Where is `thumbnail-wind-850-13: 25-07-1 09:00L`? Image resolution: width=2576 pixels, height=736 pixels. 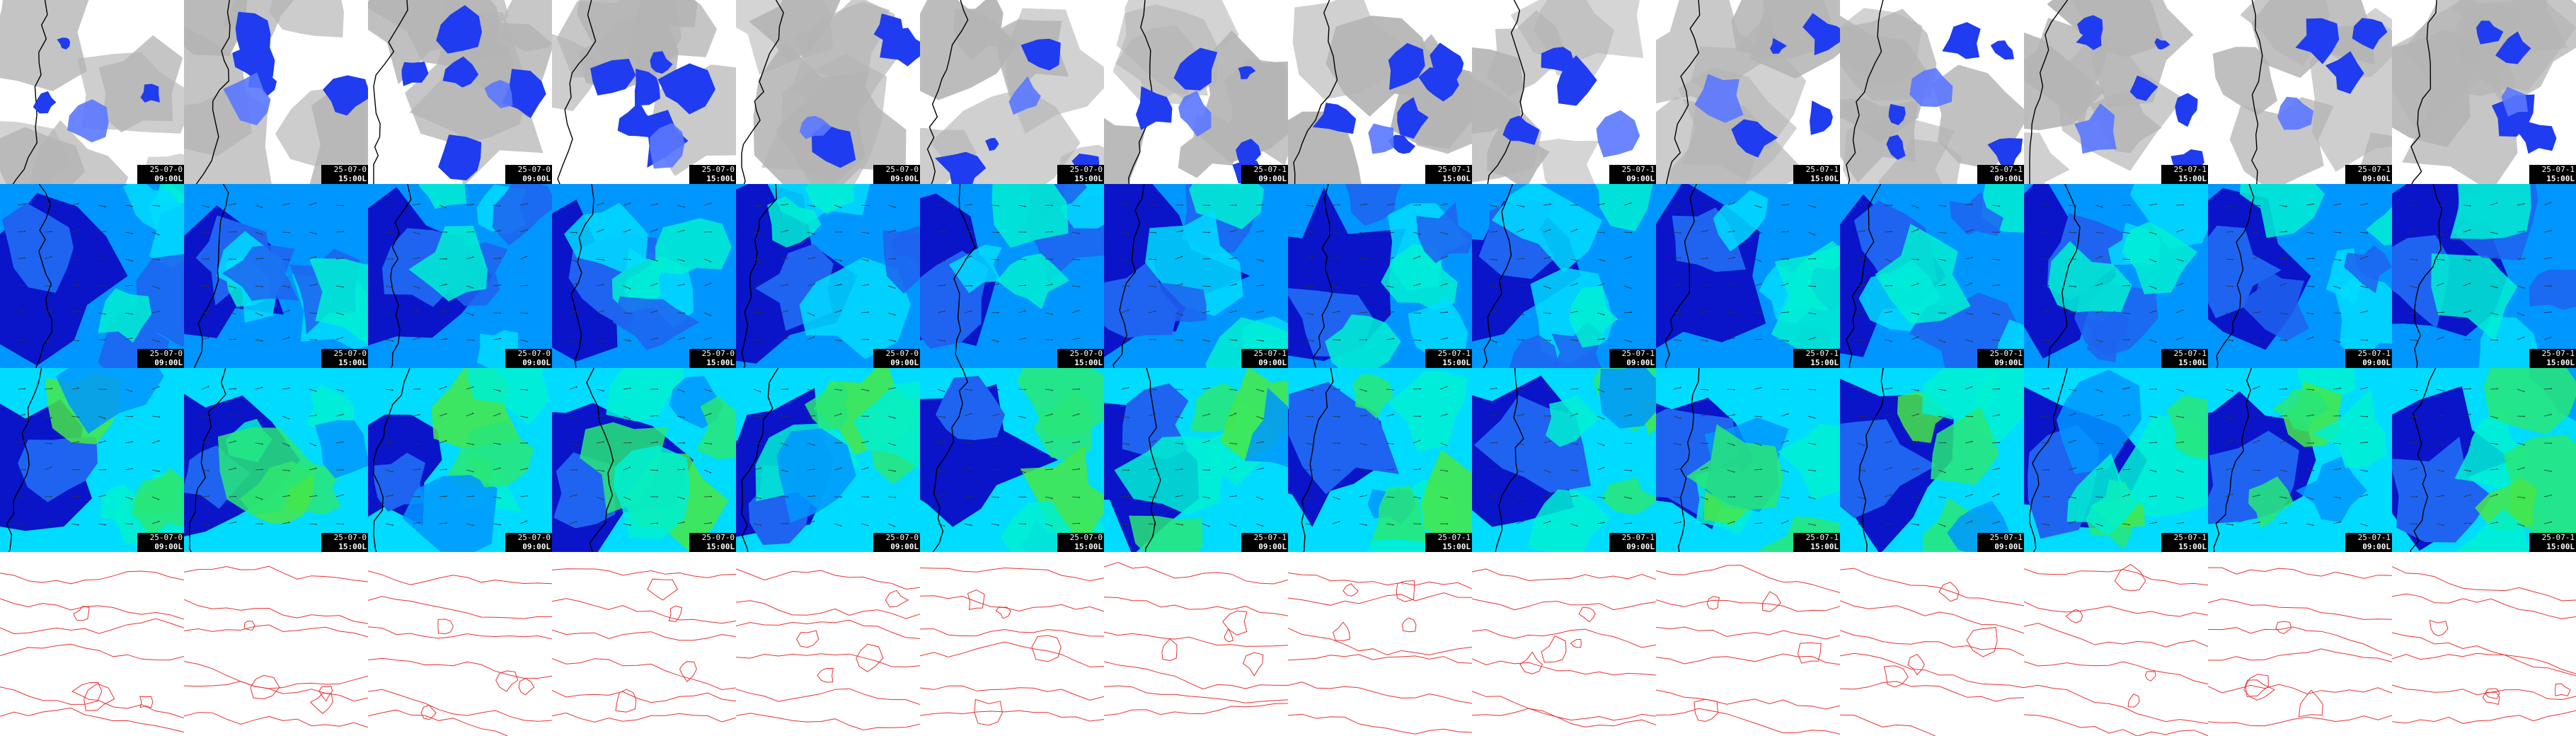
thumbnail-wind-850-13: 25-07-1 09:00L is located at coordinates (2300, 276).